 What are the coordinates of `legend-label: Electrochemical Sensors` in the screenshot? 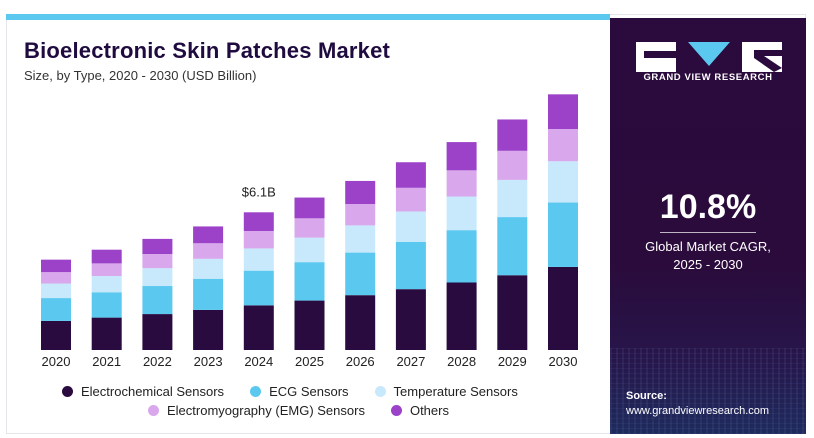 It's located at (153, 391).